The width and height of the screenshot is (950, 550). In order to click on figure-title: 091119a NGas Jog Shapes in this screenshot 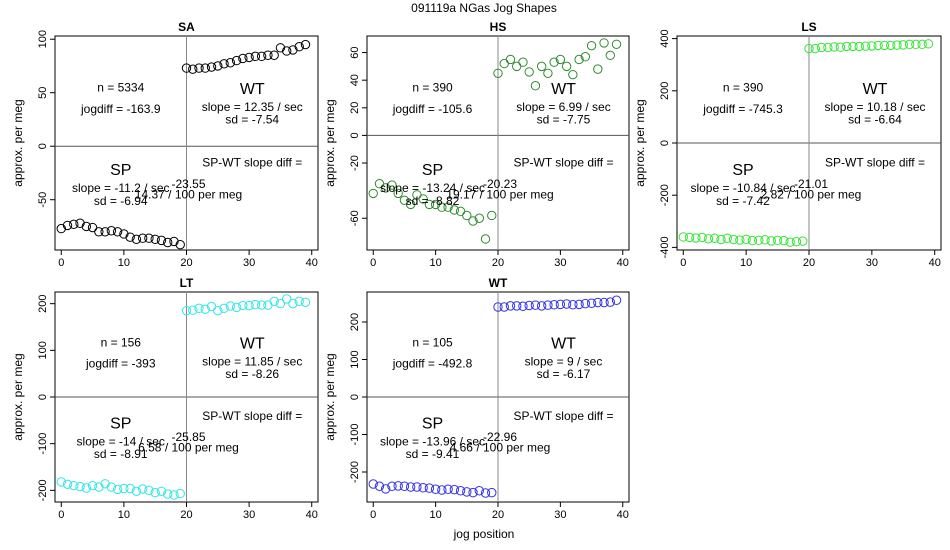, I will do `click(484, 8)`.